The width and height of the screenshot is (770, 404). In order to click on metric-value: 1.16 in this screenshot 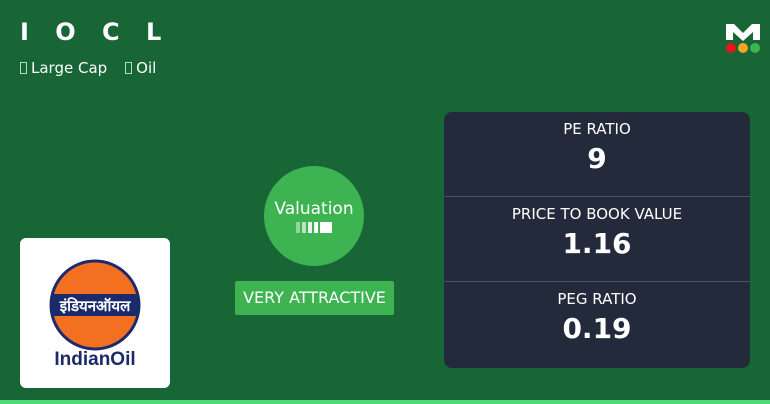, I will do `click(597, 243)`.